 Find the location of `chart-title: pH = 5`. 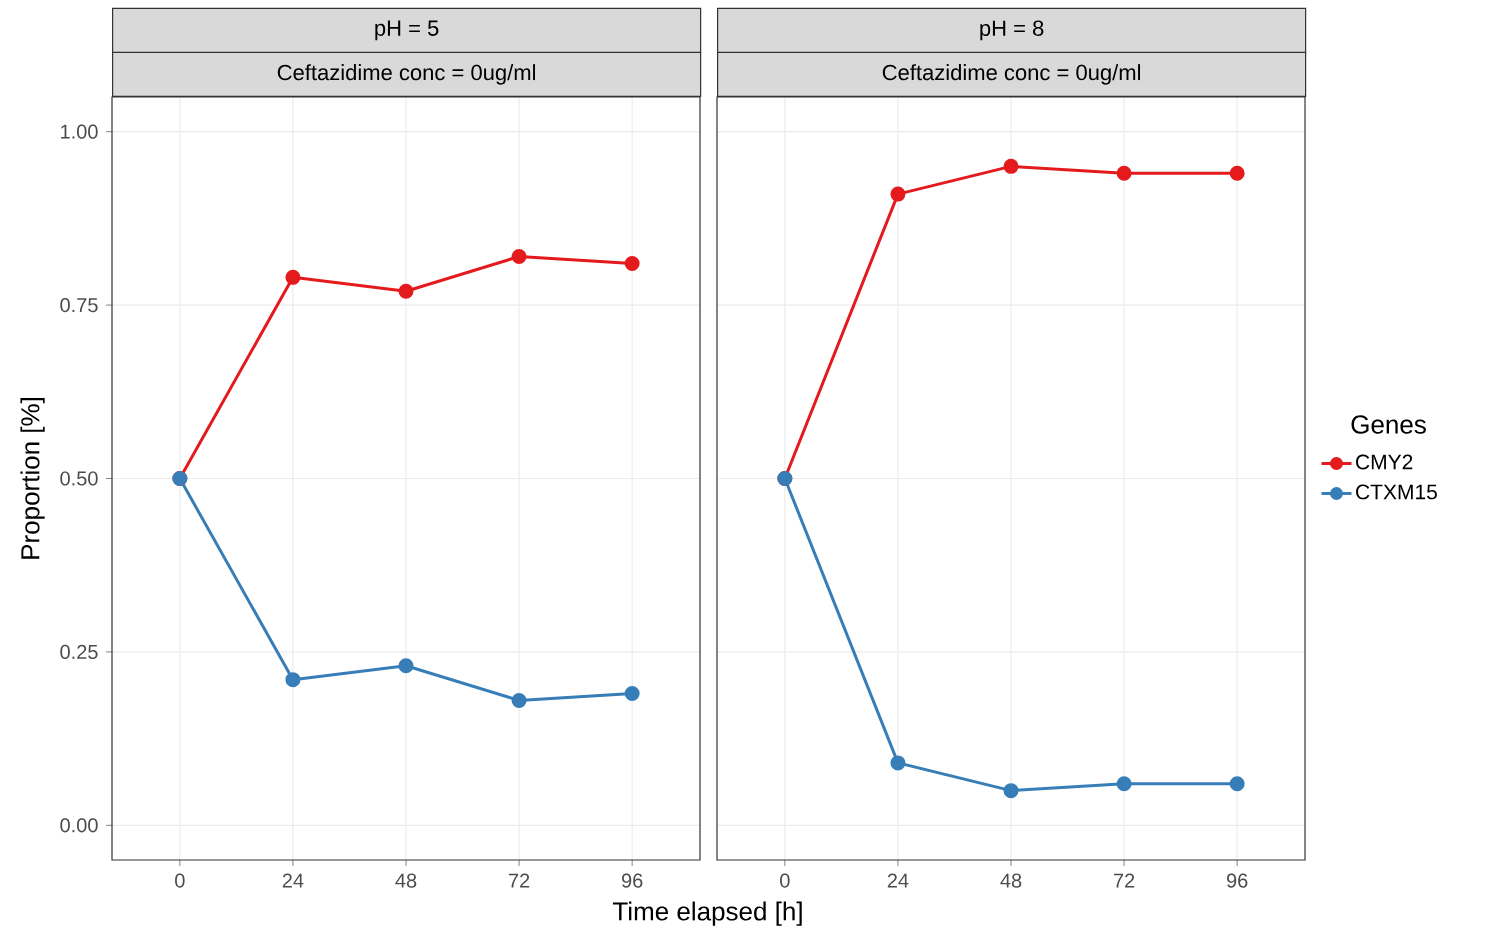

chart-title: pH = 5 is located at coordinates (407, 30).